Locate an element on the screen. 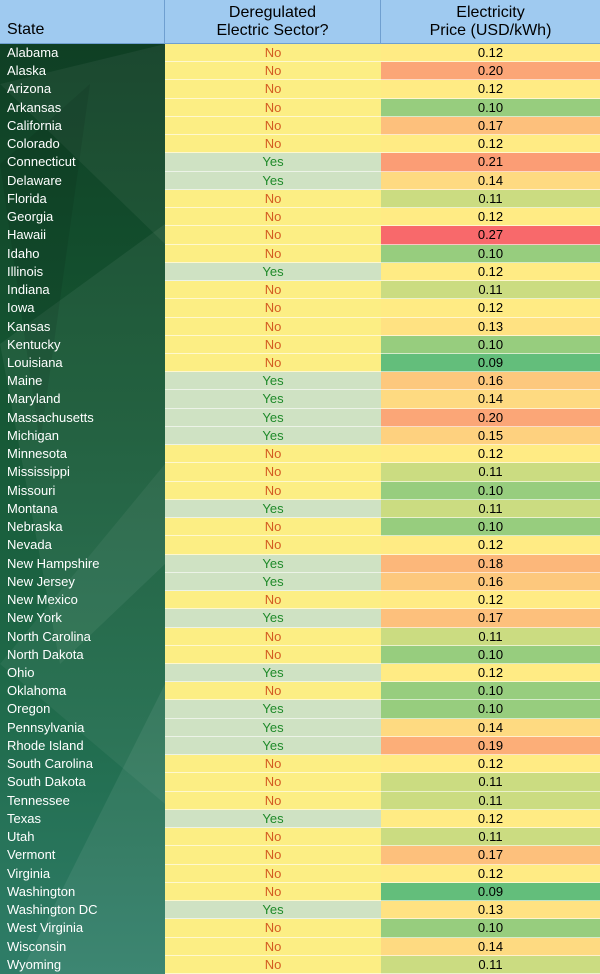  state-cell: Missouri is located at coordinates (31, 490).